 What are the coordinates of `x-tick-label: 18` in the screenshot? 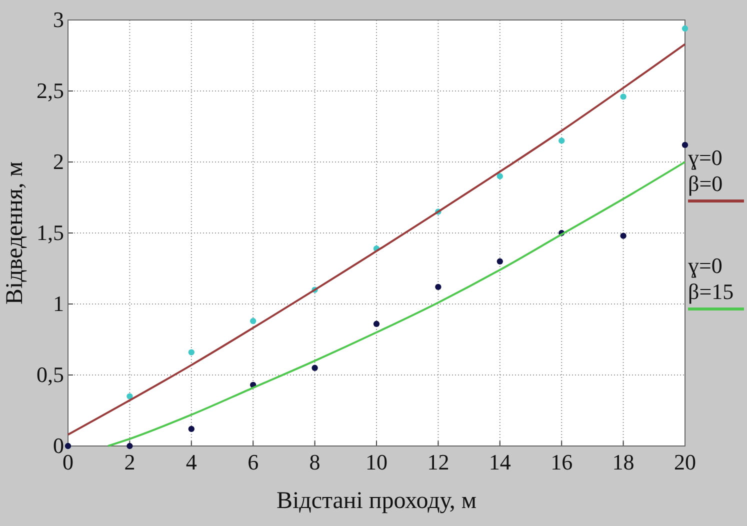 It's located at (623, 462).